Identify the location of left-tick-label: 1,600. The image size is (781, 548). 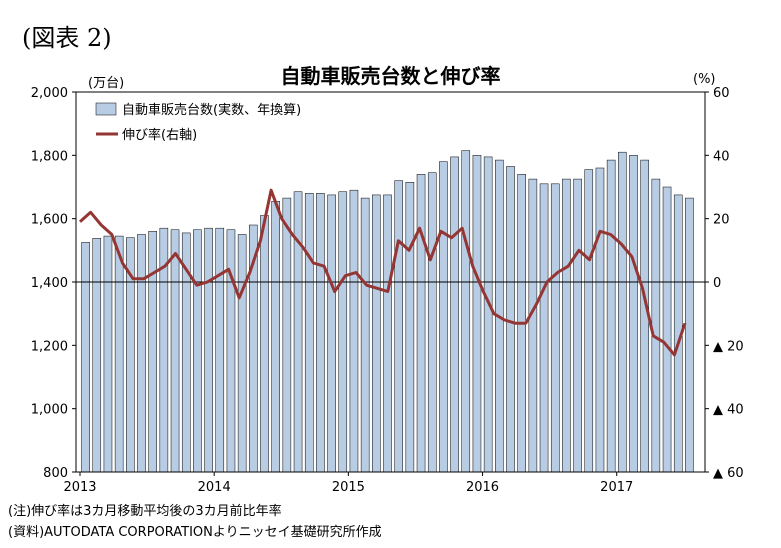
(49, 220).